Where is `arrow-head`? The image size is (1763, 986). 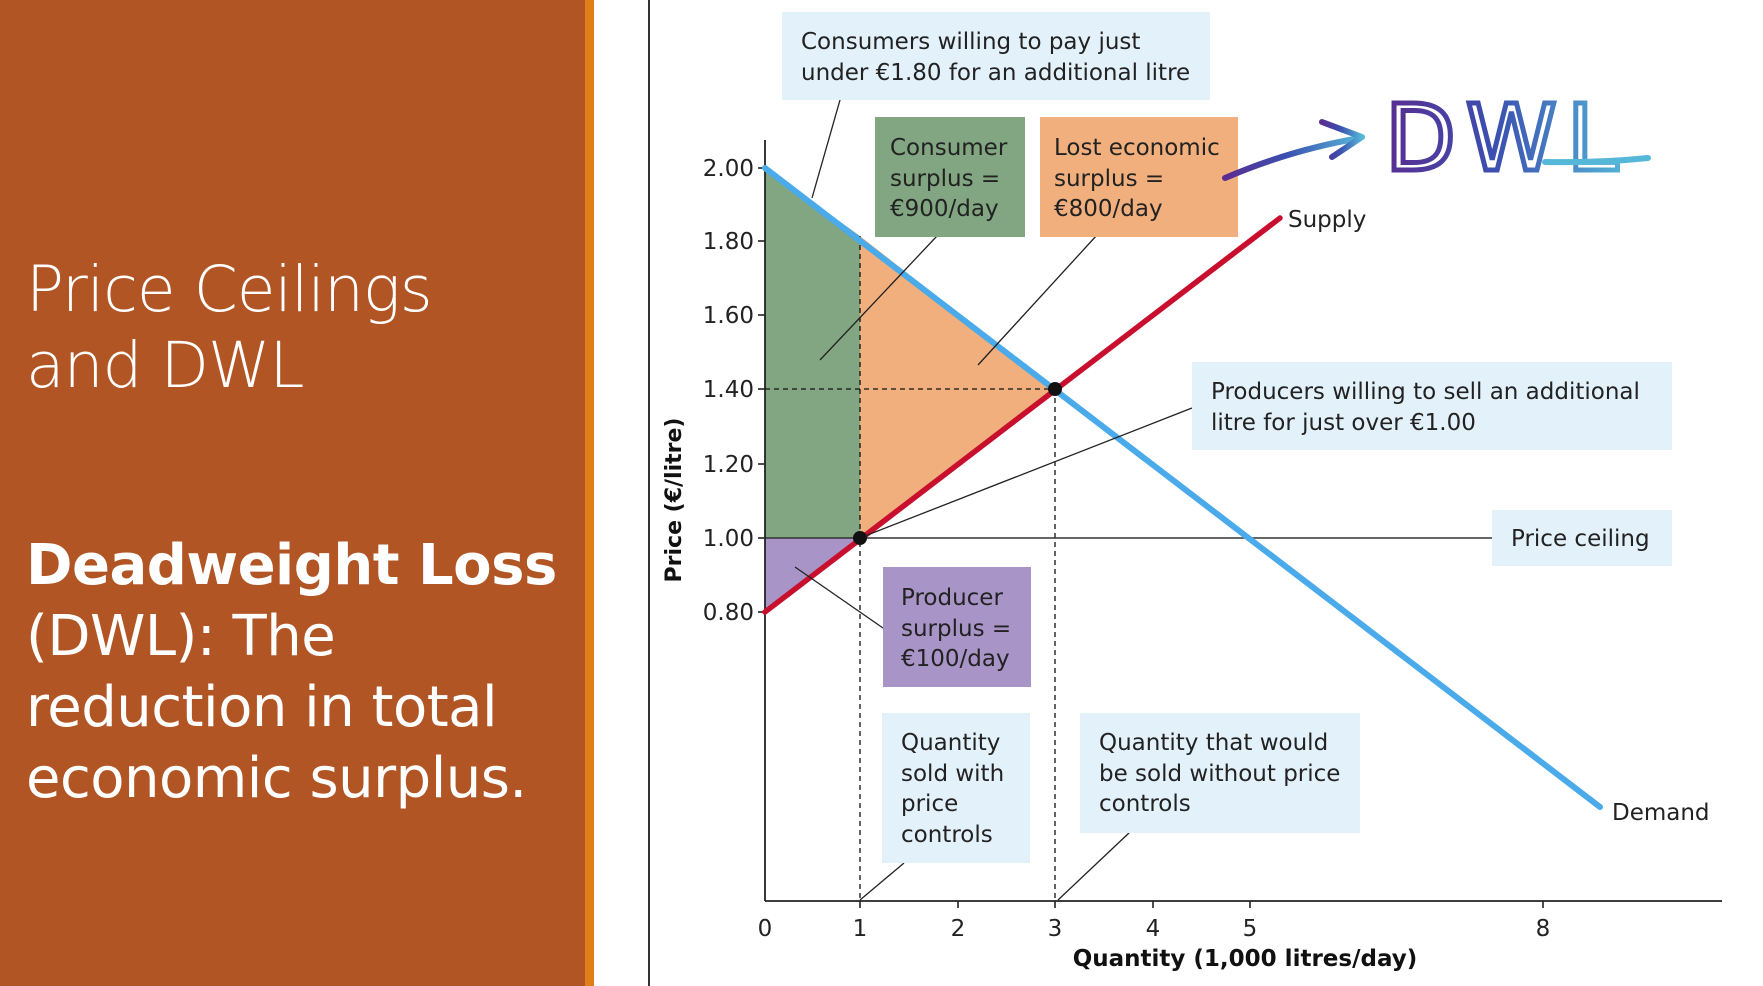 arrow-head is located at coordinates (1342, 139).